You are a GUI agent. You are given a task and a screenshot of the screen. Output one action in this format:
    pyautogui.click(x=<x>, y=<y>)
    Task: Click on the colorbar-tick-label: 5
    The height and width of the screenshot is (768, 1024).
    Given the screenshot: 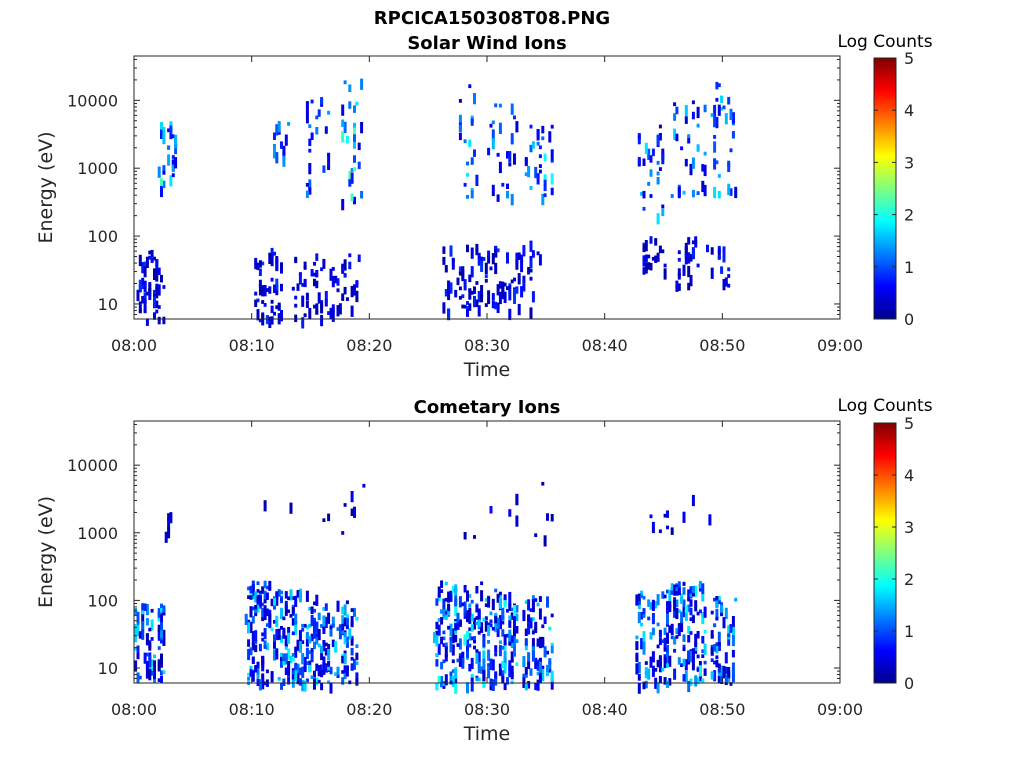 What is the action you would take?
    pyautogui.click(x=909, y=58)
    